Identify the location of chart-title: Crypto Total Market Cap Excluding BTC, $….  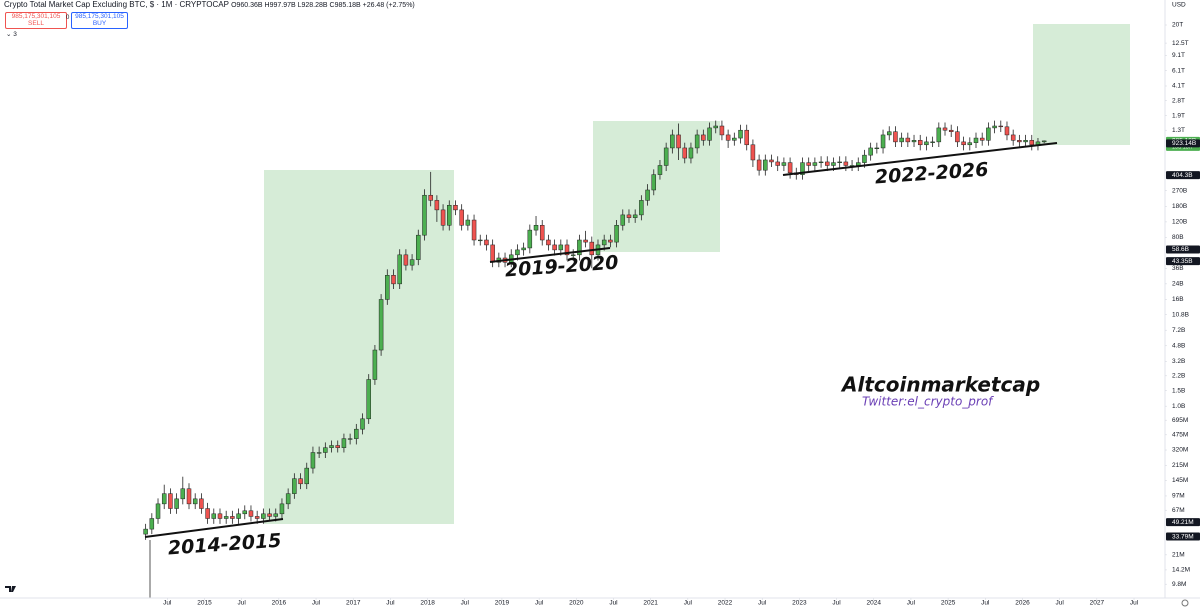
(209, 4).